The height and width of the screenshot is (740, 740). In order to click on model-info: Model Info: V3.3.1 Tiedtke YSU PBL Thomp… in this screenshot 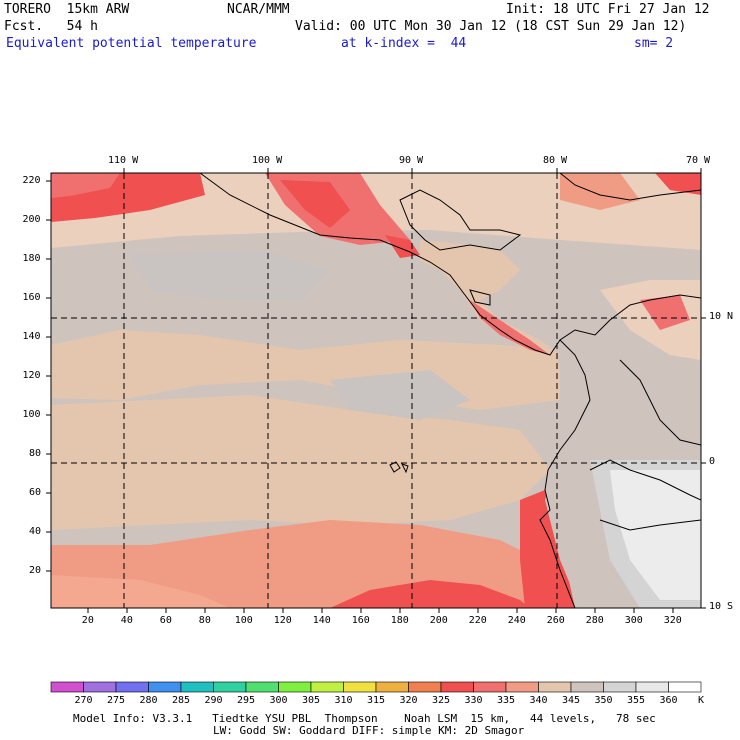, I will do `click(364, 718)`.